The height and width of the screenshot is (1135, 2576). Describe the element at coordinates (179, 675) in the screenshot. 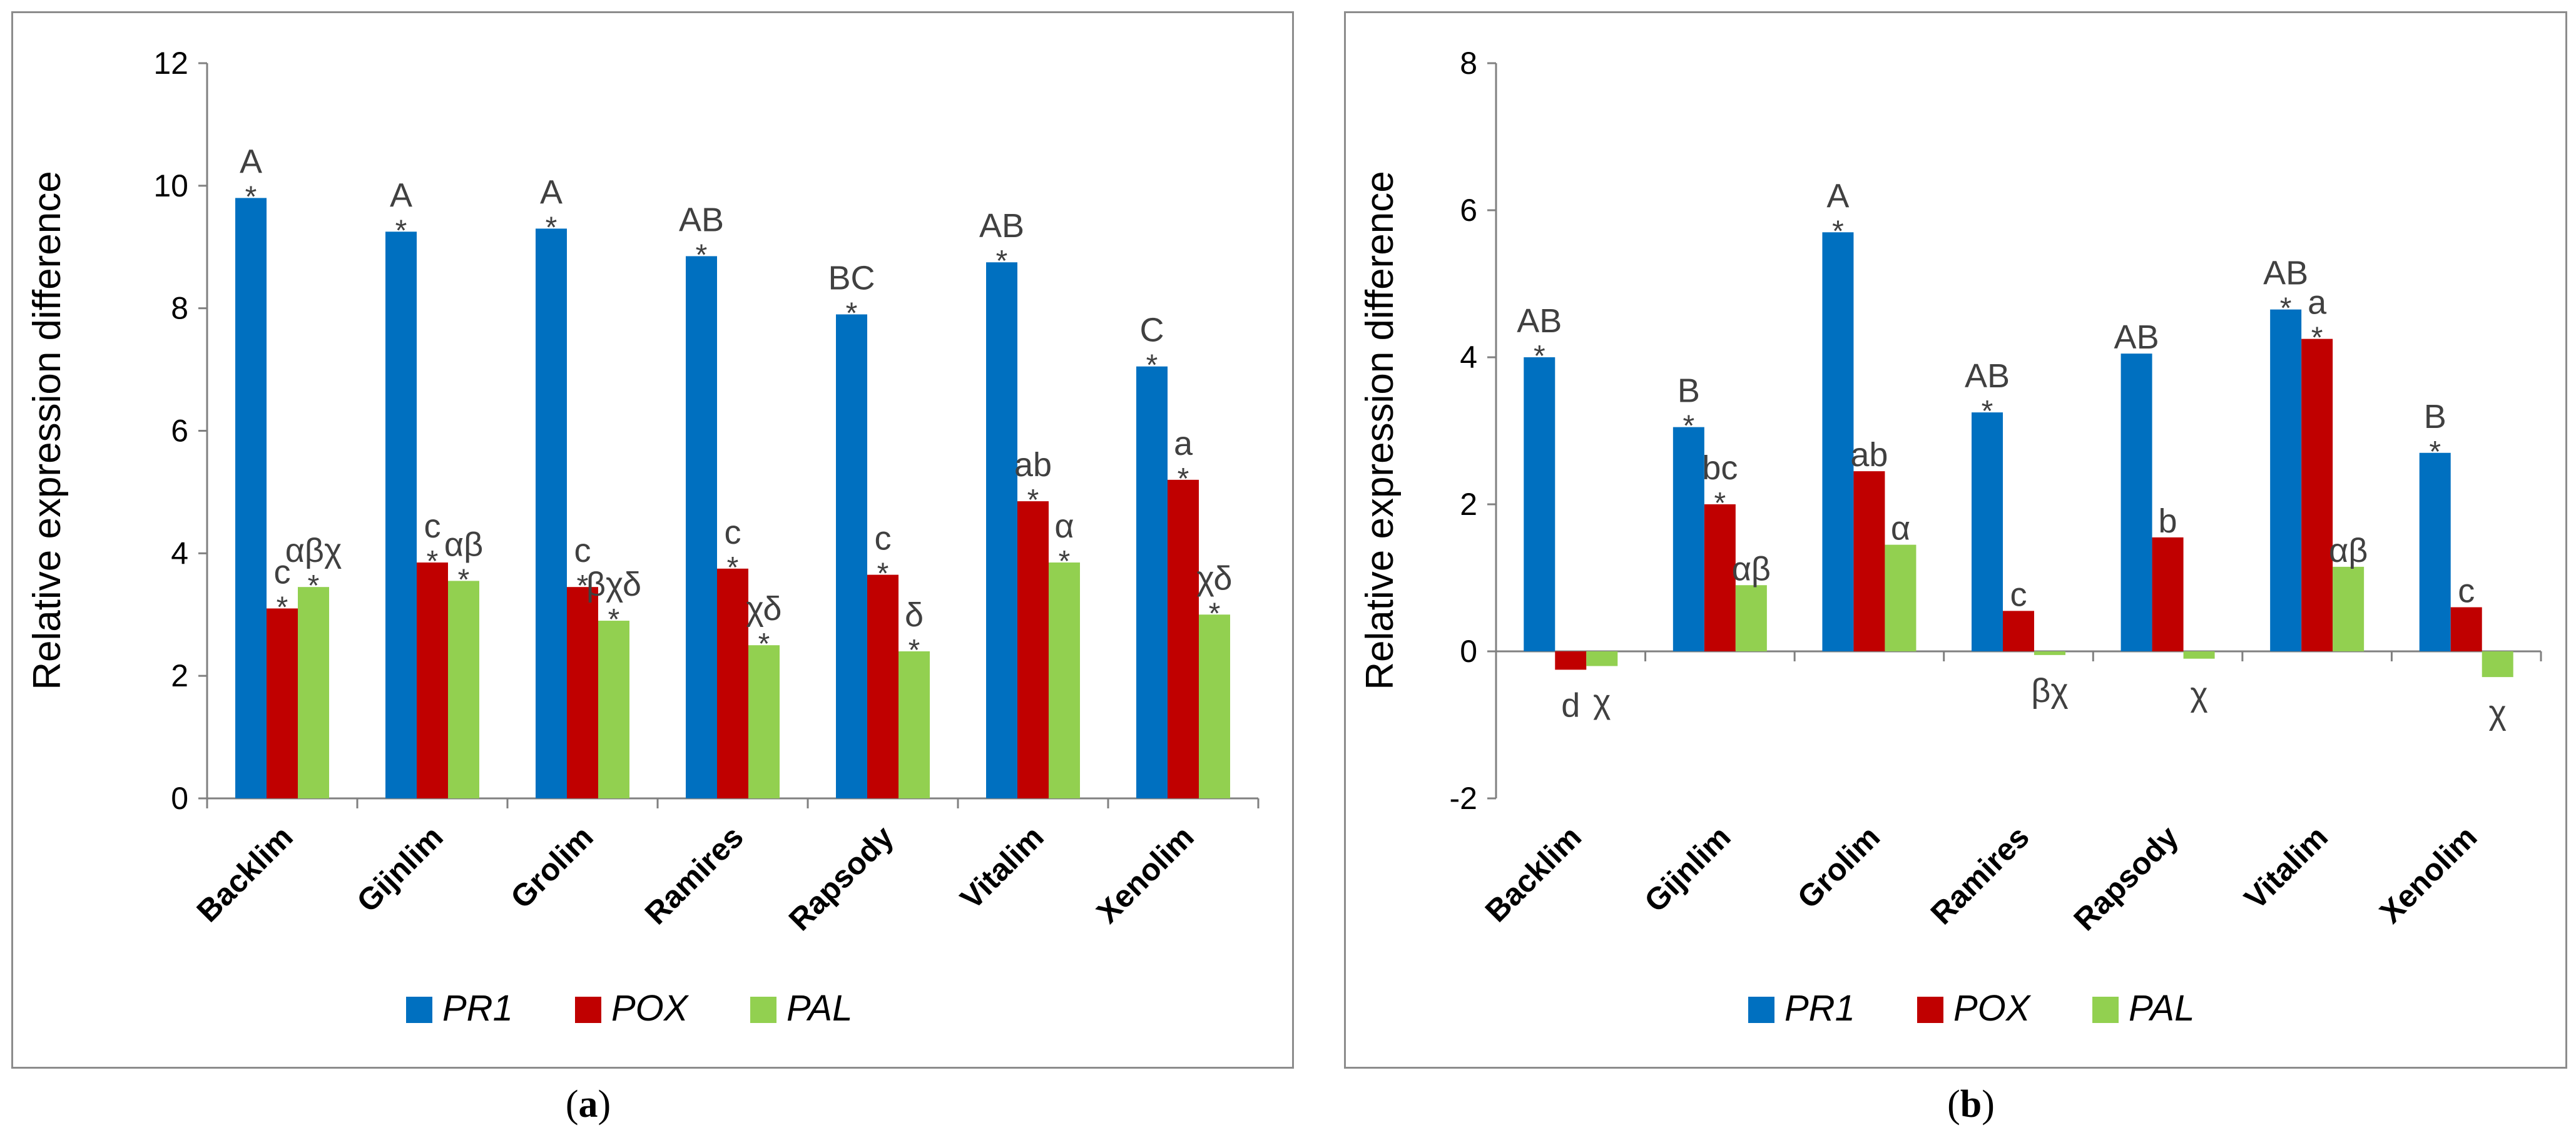

I see `y-tick-label: 2` at that location.